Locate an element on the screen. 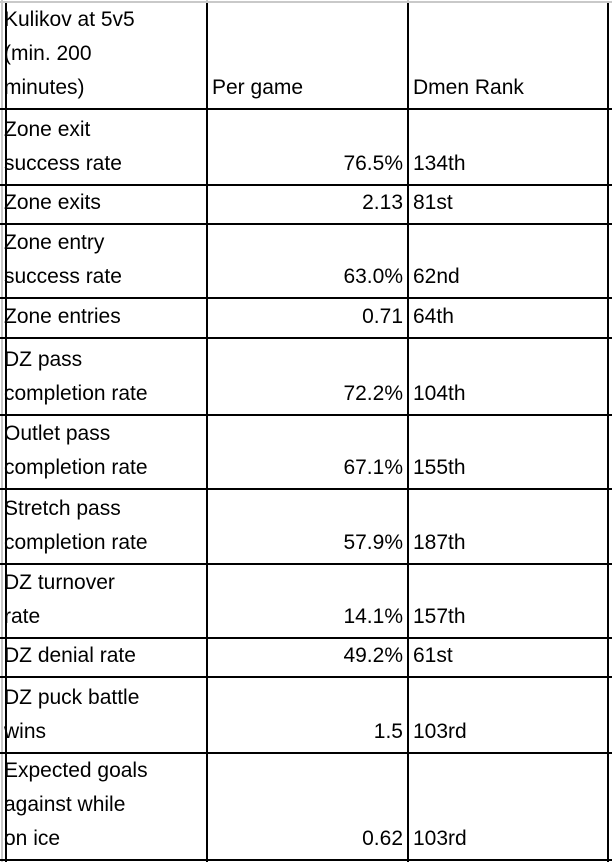 The width and height of the screenshot is (612, 862). per-game-cell: 1.5 is located at coordinates (308, 715).